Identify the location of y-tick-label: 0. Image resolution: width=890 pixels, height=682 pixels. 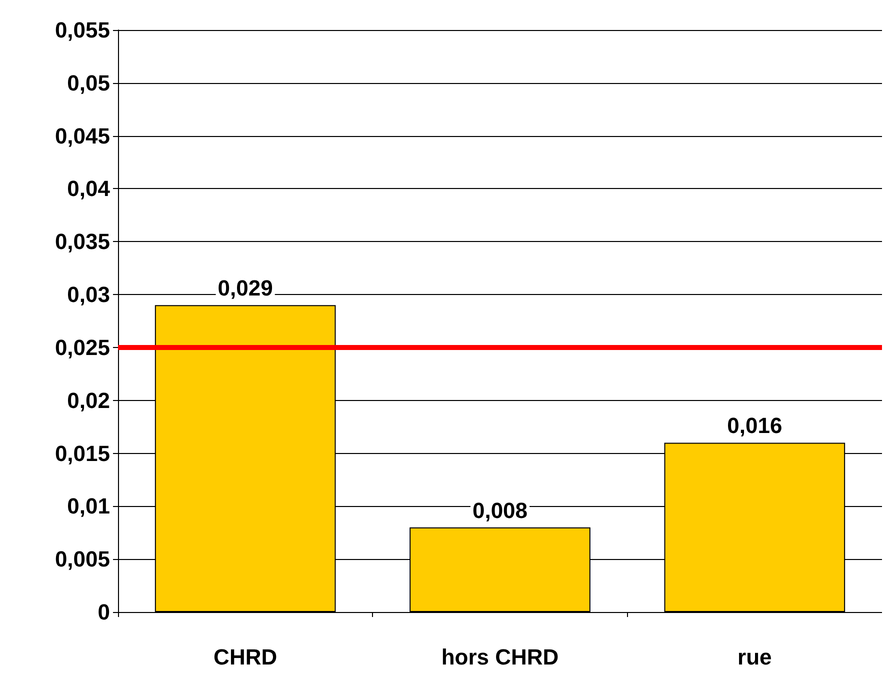
(104, 612).